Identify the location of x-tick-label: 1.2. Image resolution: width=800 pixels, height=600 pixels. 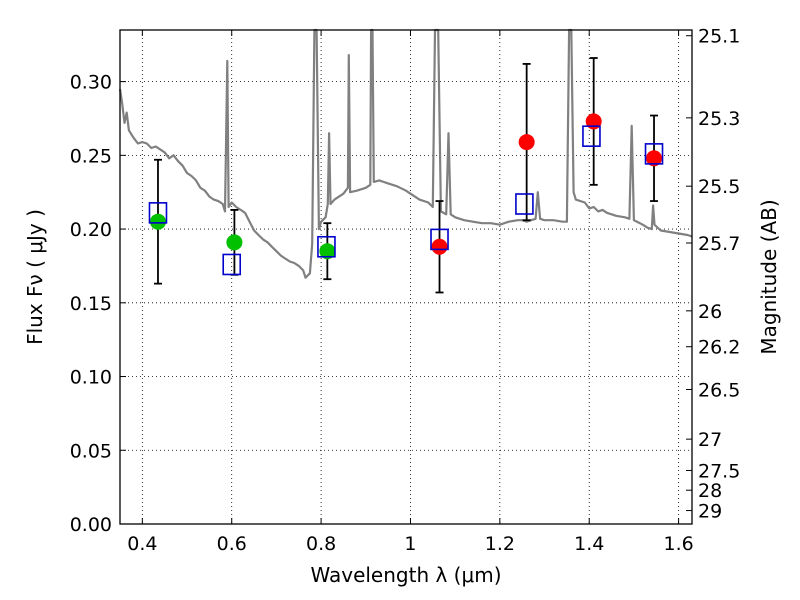
(500, 544).